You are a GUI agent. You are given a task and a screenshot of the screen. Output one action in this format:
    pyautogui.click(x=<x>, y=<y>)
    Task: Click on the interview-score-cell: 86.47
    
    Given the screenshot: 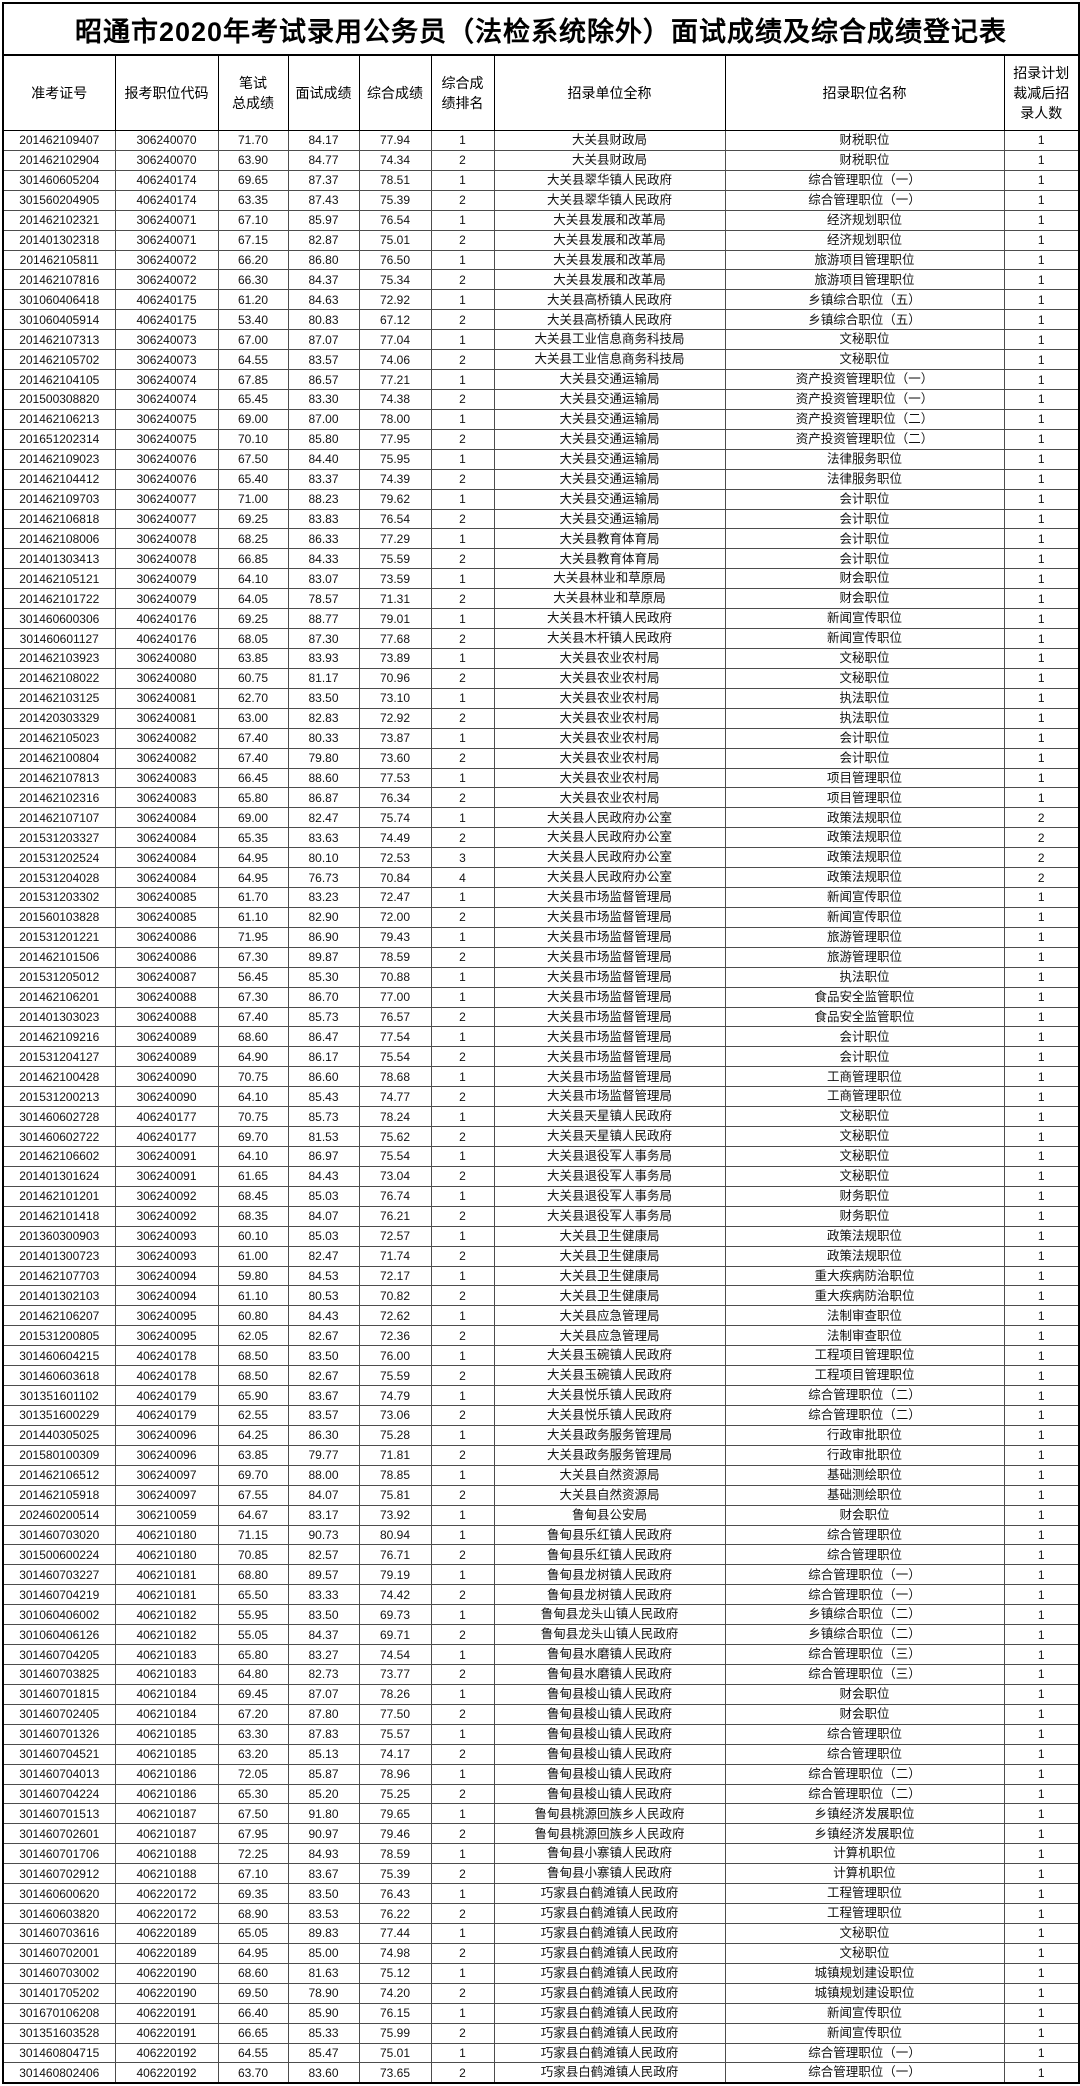 What is the action you would take?
    pyautogui.click(x=323, y=1037)
    